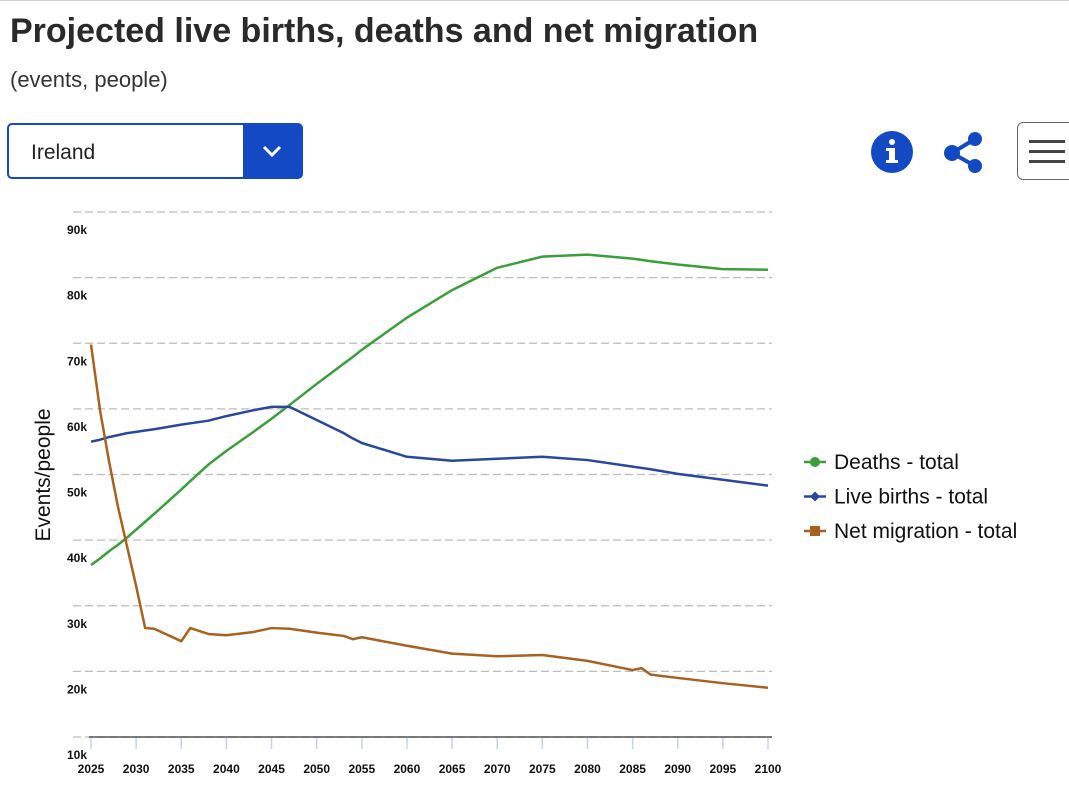  Describe the element at coordinates (63, 152) in the screenshot. I see `country-value: Ireland` at that location.